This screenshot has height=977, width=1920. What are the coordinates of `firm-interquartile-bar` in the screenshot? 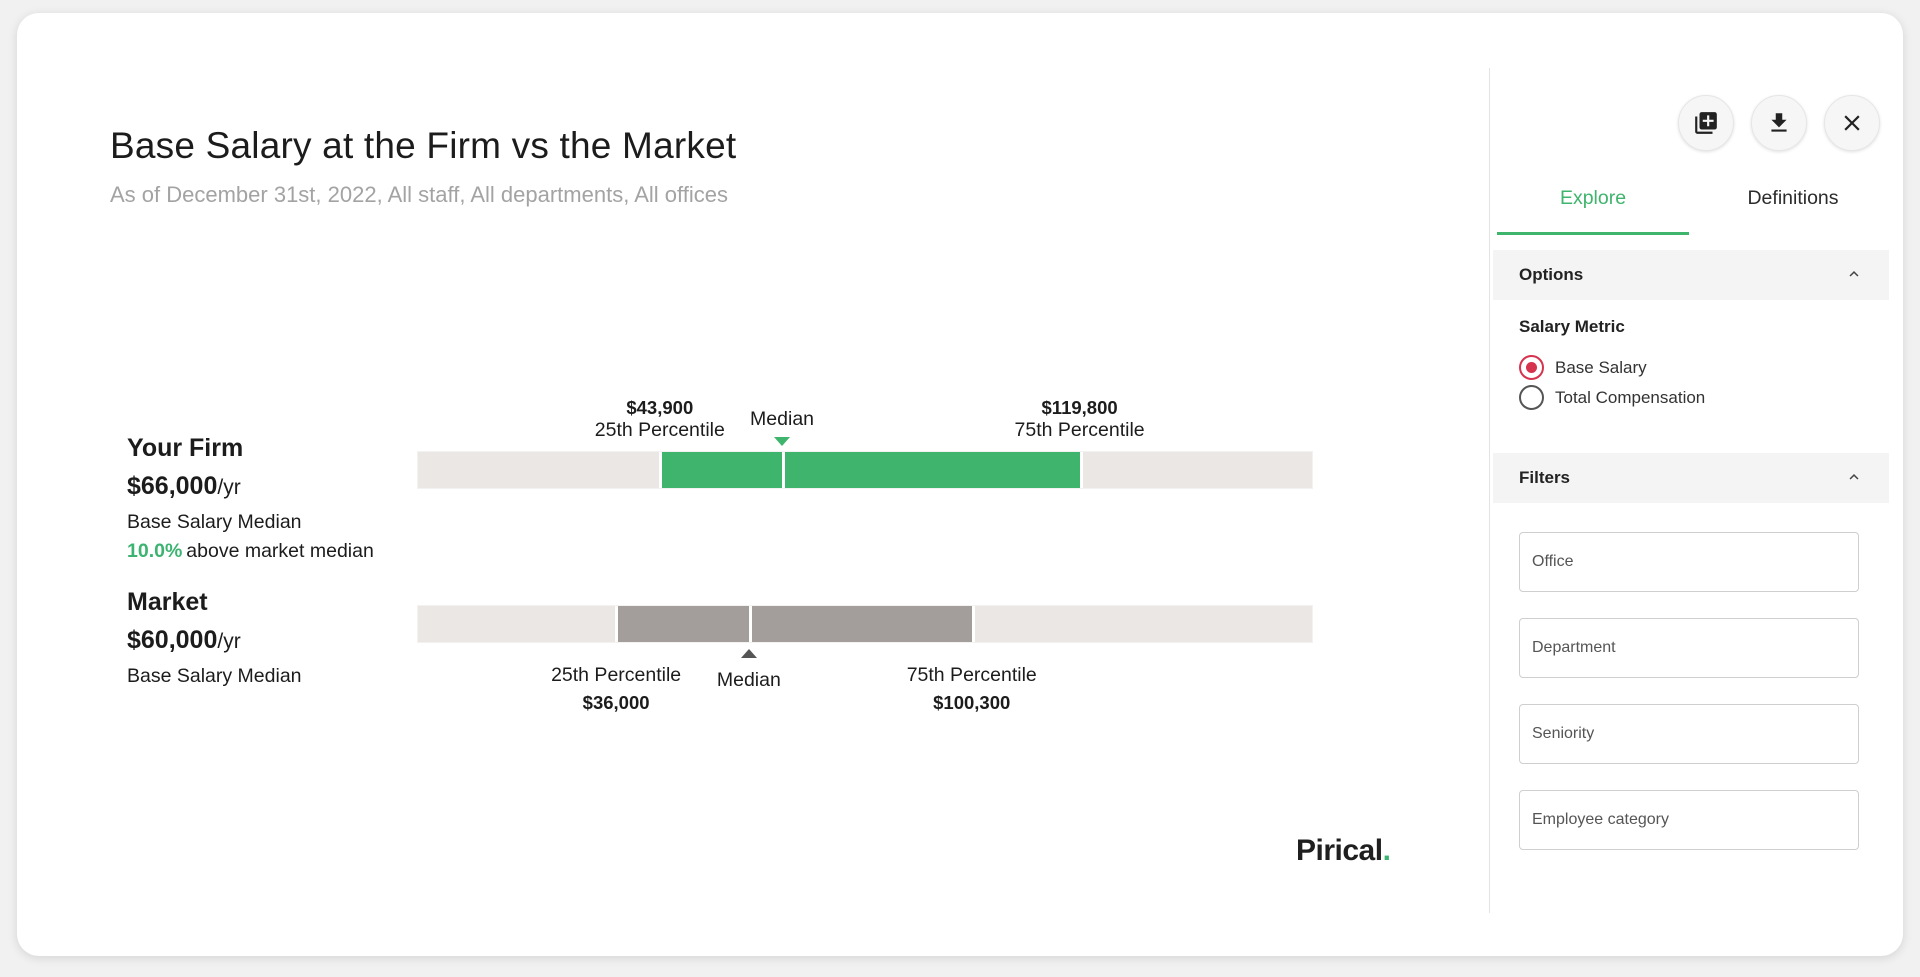 It's located at (870, 470).